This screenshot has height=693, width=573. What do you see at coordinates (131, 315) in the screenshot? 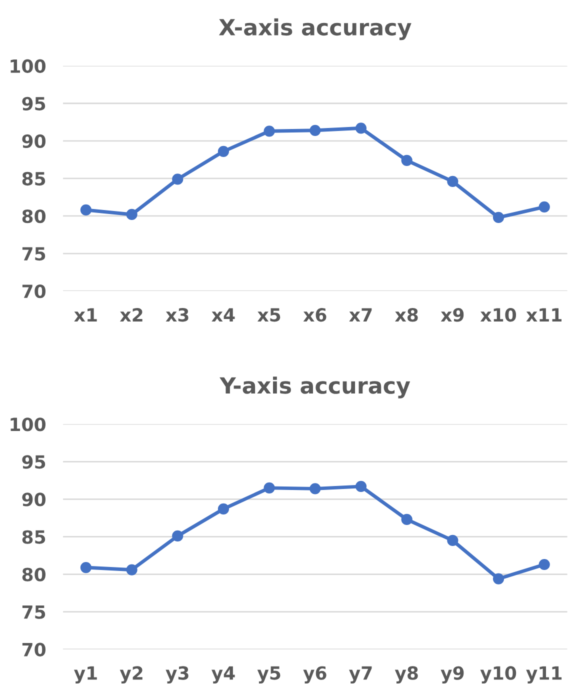
I see `x-tick-label: x2` at bounding box center [131, 315].